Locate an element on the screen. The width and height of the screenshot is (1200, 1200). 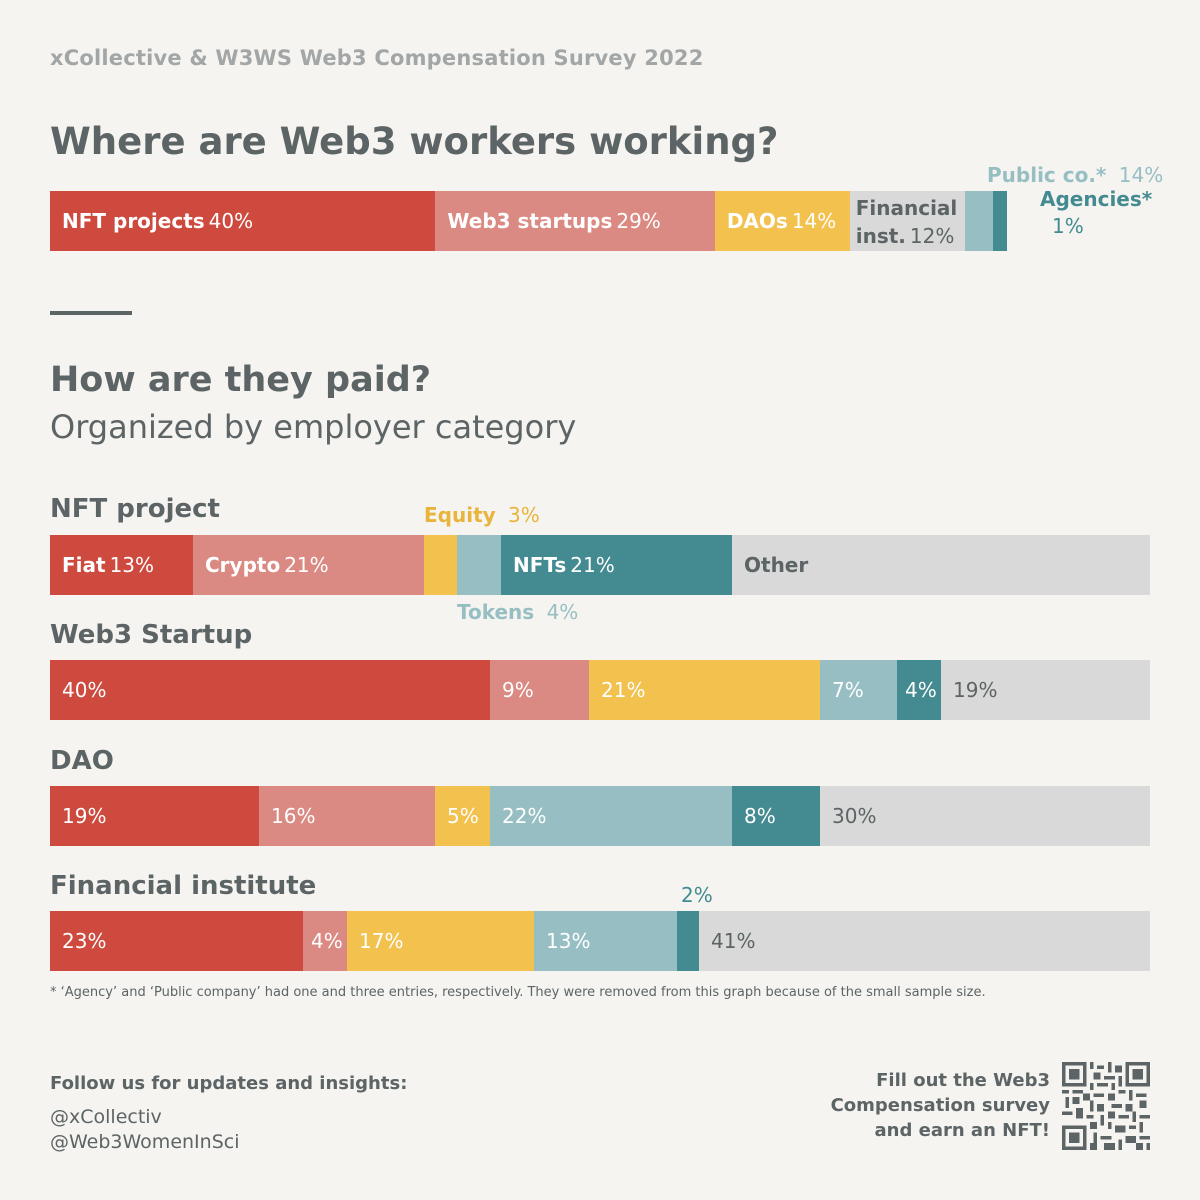
segment-name-nft-project-fiat: Fiat is located at coordinates (84, 565).